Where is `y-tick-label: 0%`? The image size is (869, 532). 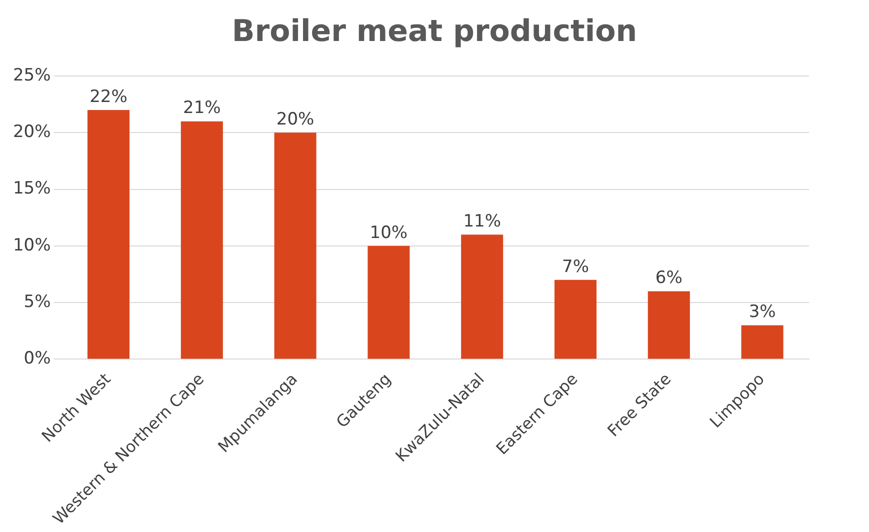
y-tick-label: 0% is located at coordinates (37, 358).